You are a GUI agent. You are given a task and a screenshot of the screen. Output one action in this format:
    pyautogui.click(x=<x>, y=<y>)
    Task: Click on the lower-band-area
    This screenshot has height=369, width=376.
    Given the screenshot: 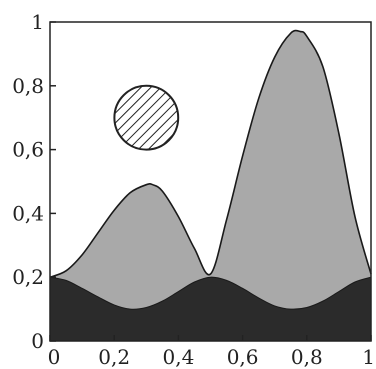 What is the action you would take?
    pyautogui.click(x=210, y=309)
    